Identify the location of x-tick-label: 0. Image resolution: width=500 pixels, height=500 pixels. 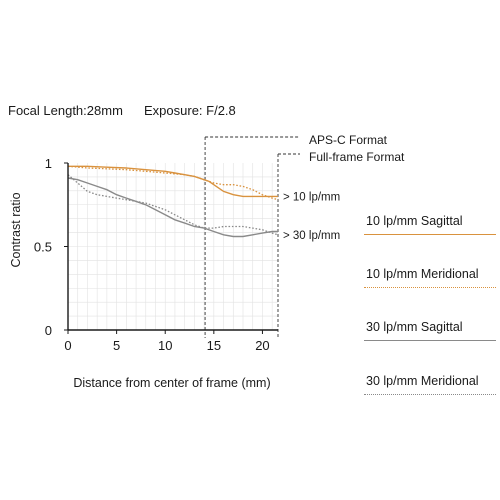
(67, 345).